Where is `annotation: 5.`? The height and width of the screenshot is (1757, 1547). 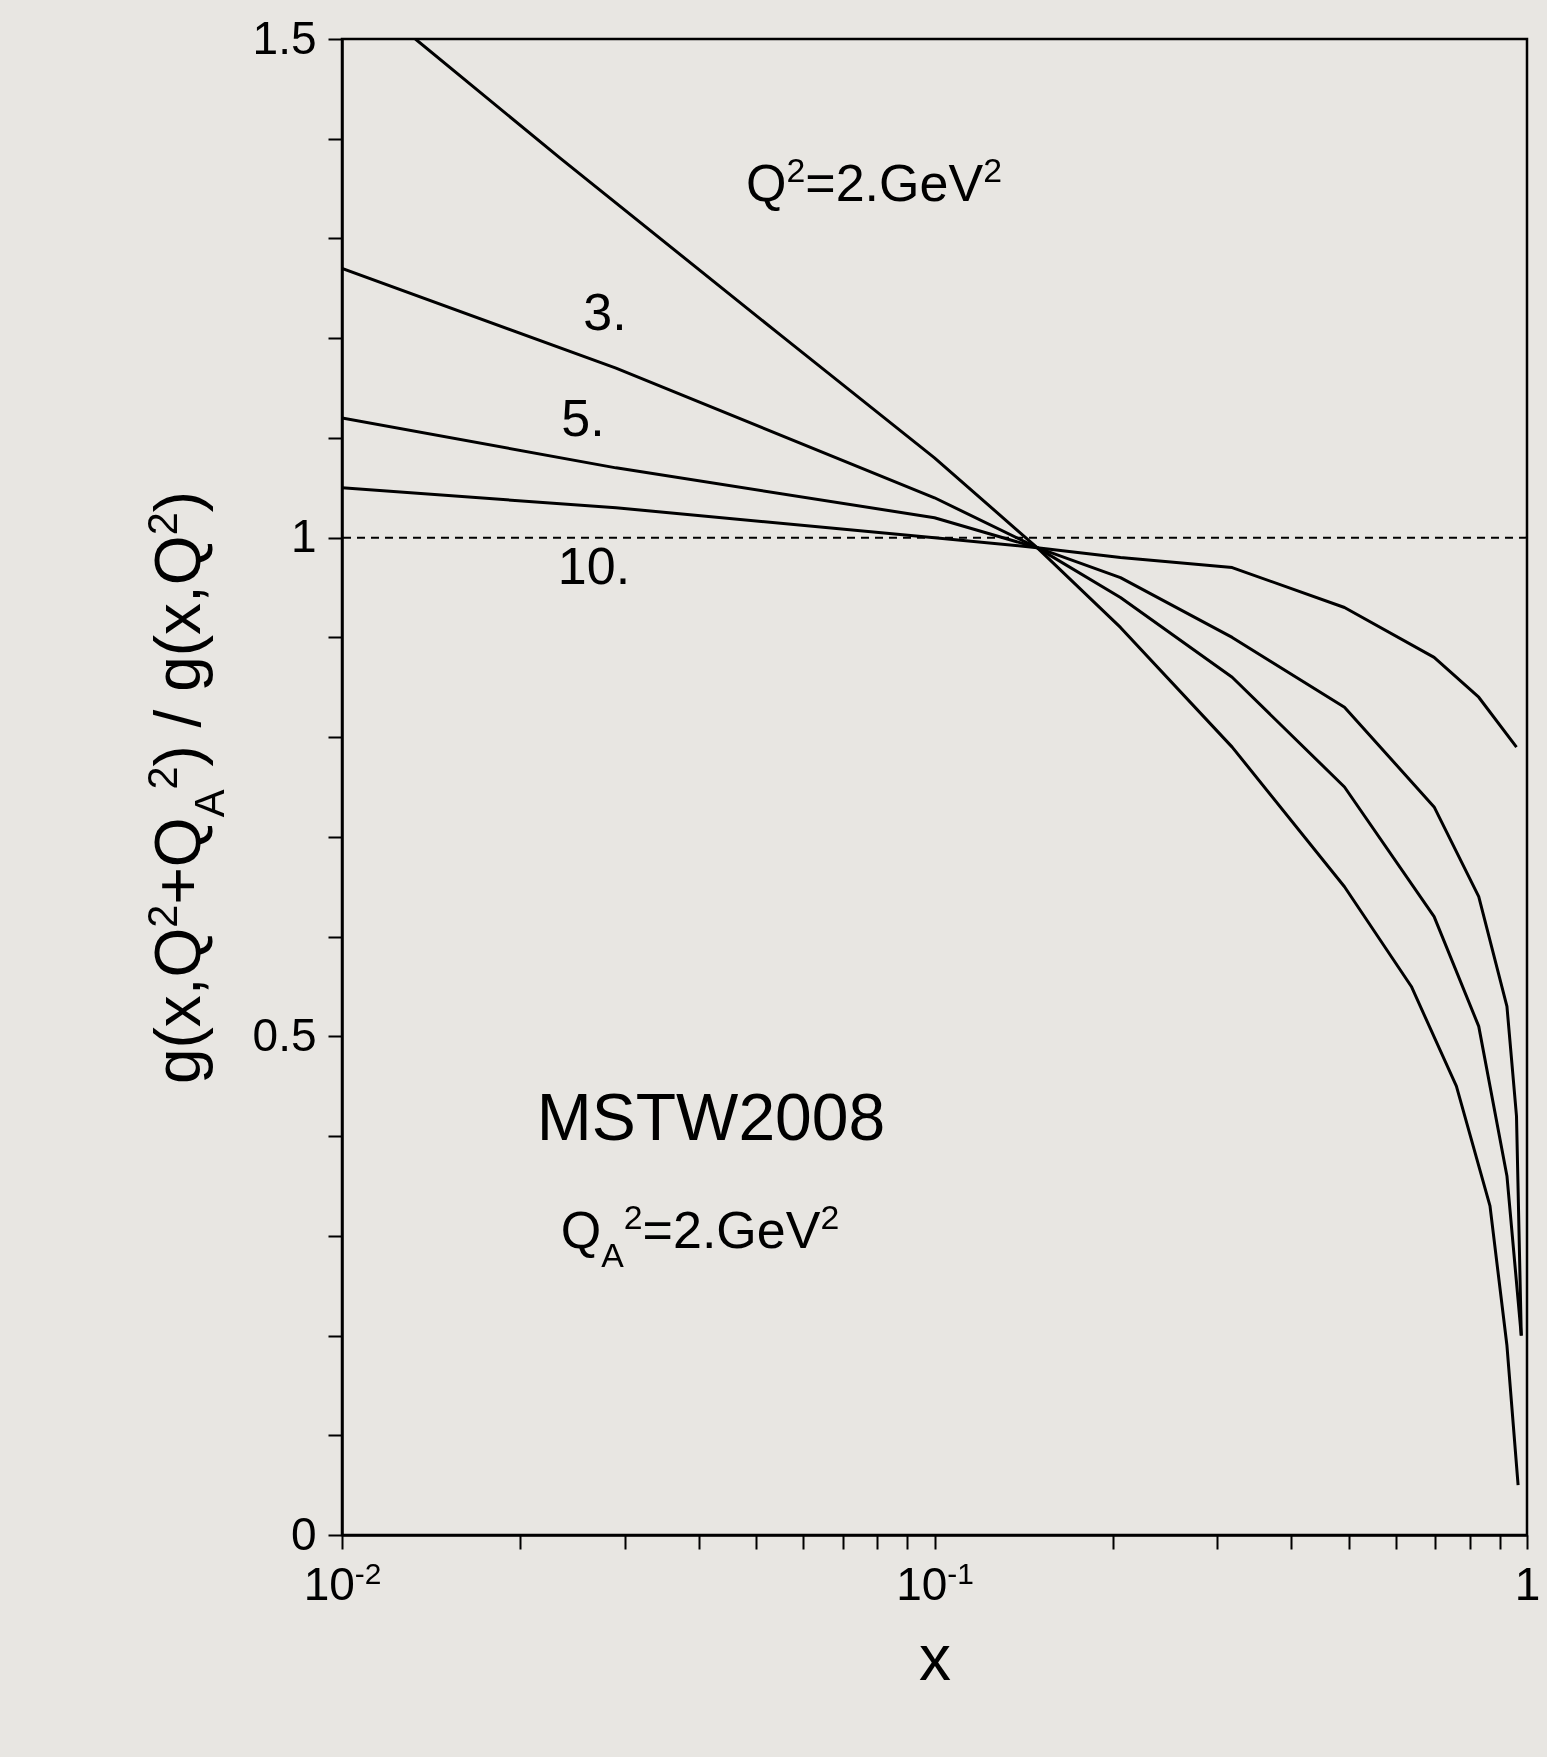
annotation: 5. is located at coordinates (583, 418).